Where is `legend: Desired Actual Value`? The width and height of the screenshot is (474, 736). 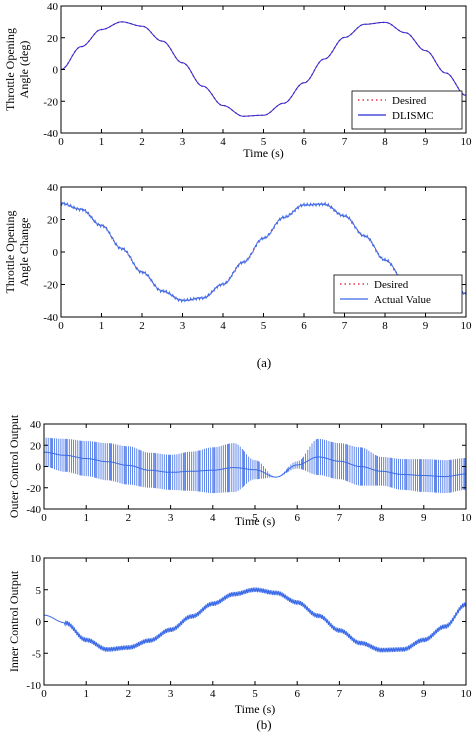
legend: Desired Actual Value is located at coordinates (398, 294).